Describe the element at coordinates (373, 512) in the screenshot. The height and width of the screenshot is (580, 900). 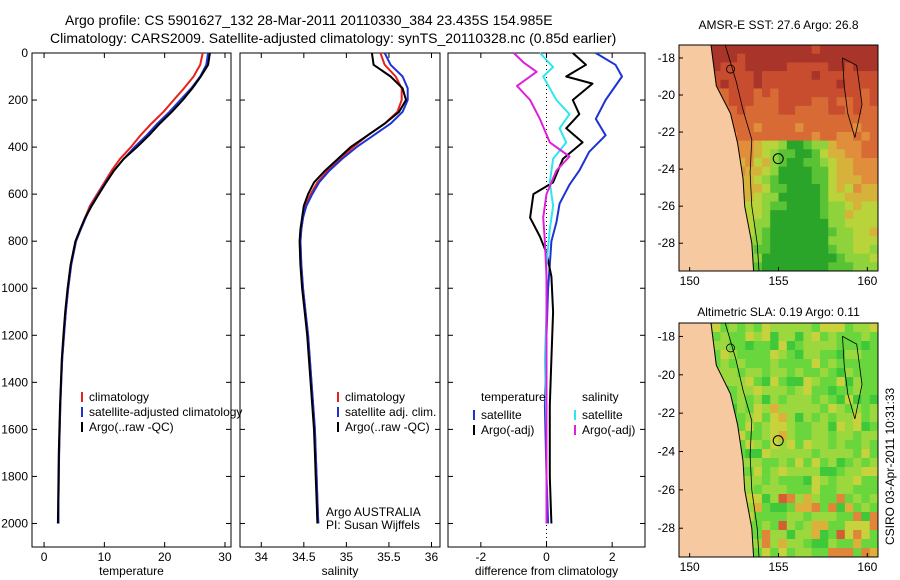
I see `pi-annotation: Argo AUSTRALIA` at that location.